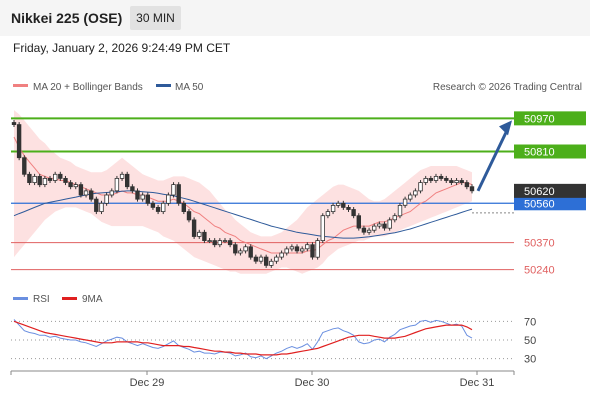  What do you see at coordinates (492, 160) in the screenshot?
I see `forecast-arrow` at bounding box center [492, 160].